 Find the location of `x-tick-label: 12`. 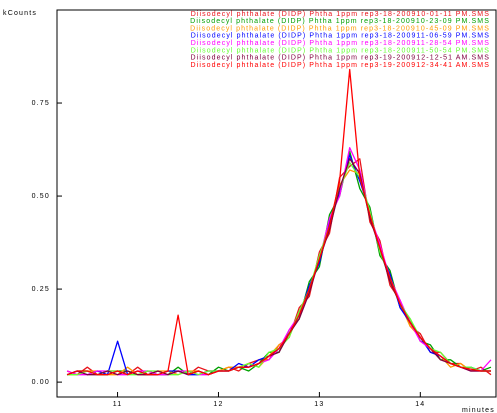

x-tick-label: 12 is located at coordinates (218, 404).